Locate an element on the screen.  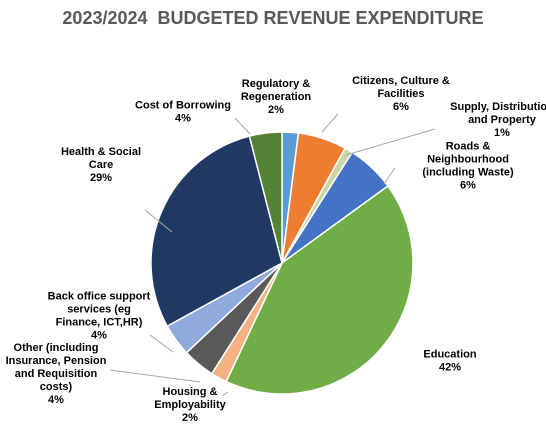
slice-label-supply-distribution-and-property: Supply, Distribution and Property 1% is located at coordinates (498, 120).